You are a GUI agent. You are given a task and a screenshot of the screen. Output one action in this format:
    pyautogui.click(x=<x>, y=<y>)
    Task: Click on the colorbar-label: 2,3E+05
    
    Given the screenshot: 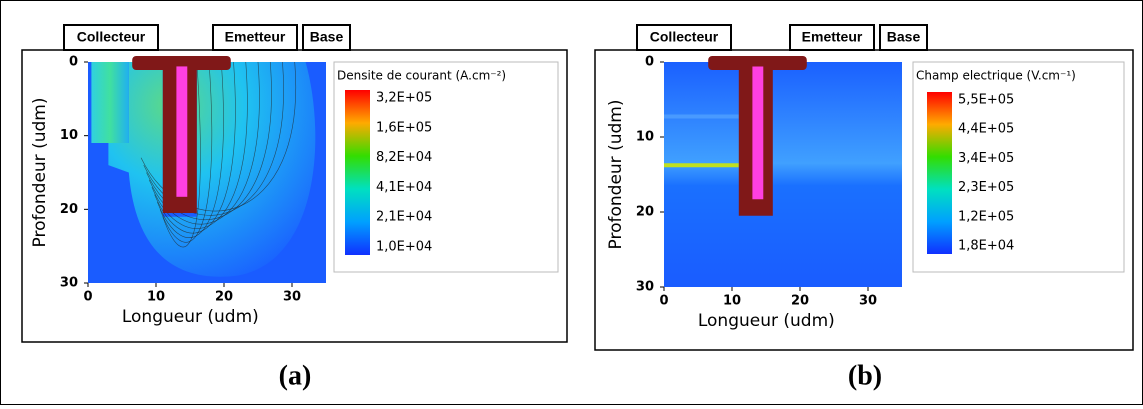 What is the action you would take?
    pyautogui.click(x=986, y=187)
    